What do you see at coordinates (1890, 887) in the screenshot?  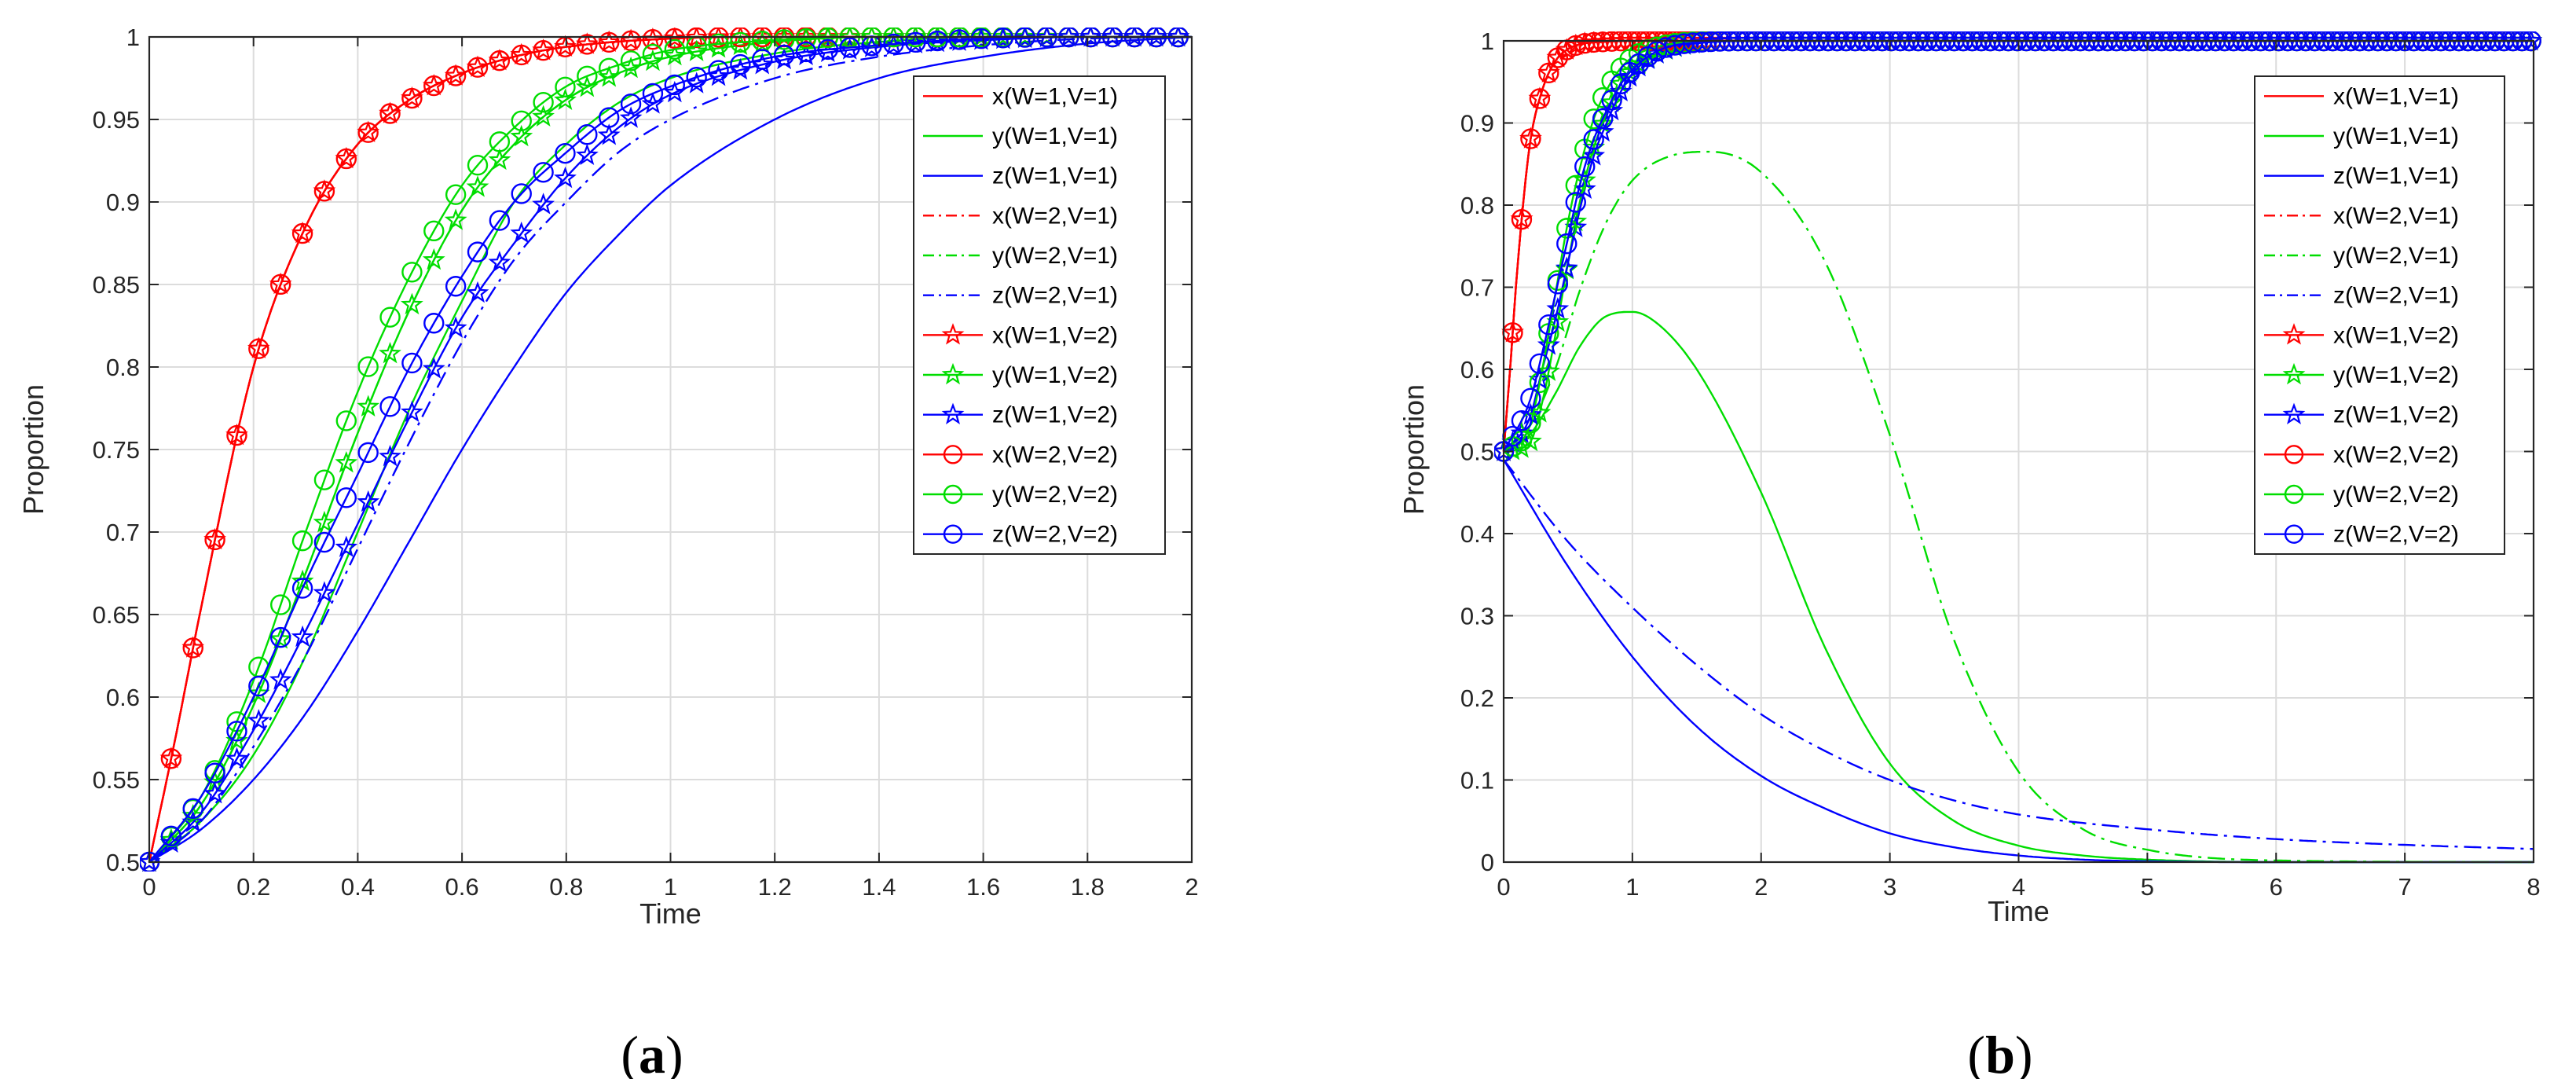 I see `x-tick-label: 3` at bounding box center [1890, 887].